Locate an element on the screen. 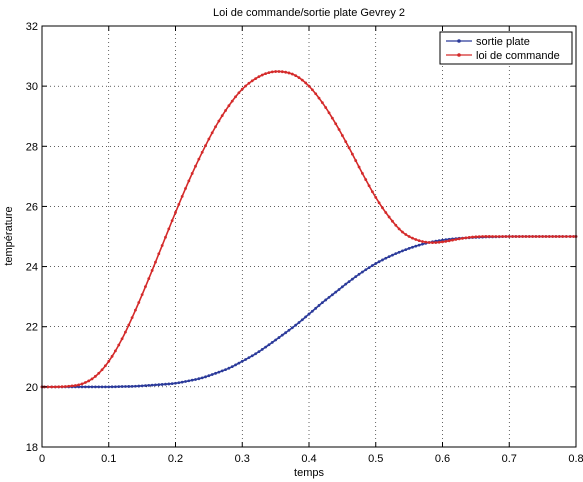 This screenshot has height=482, width=583. y-tick-label: 24 is located at coordinates (32, 268).